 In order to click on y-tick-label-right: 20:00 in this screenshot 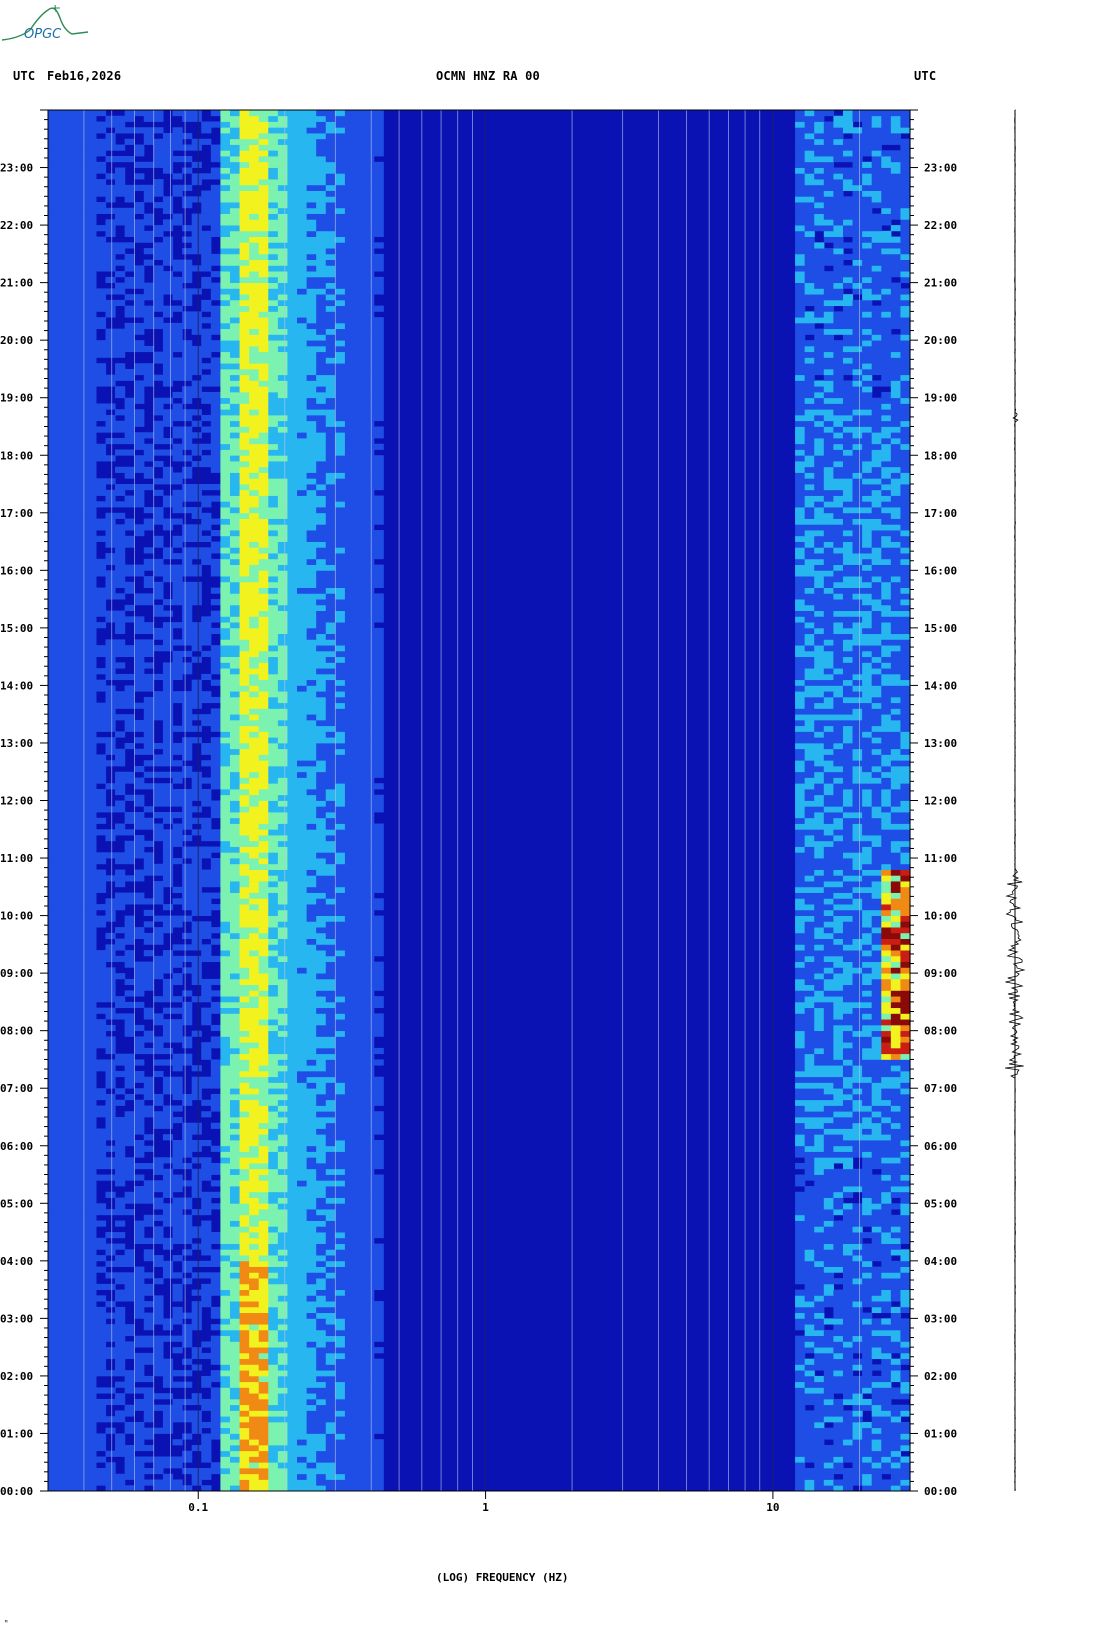, I will do `click(940, 340)`.